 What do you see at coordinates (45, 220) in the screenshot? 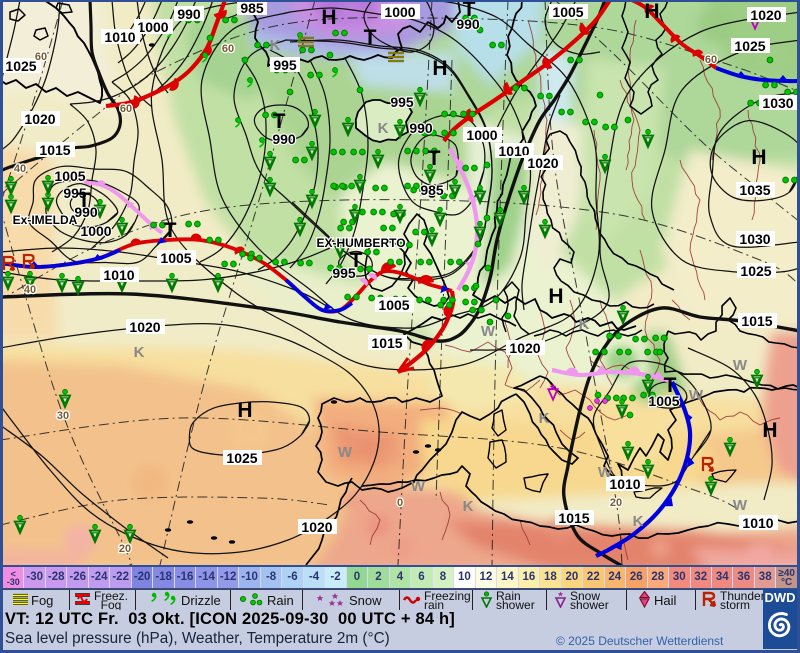
I see `svg-text: Ex-IMELDA` at bounding box center [45, 220].